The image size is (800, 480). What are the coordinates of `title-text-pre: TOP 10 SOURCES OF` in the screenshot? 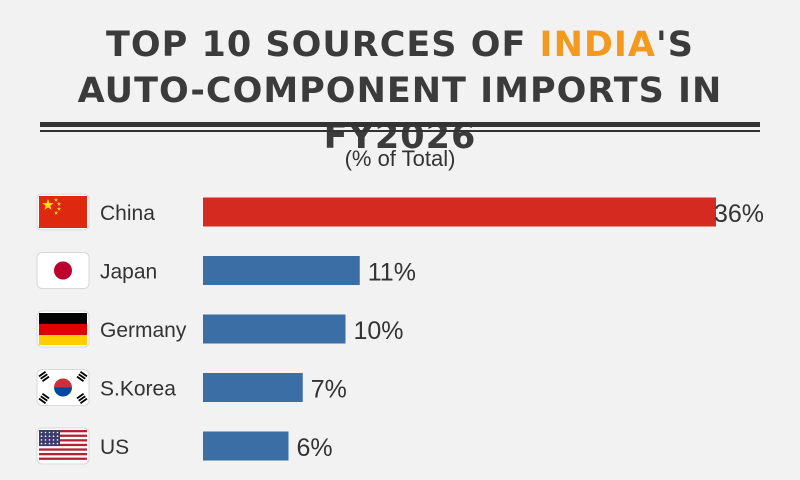 It's located at (323, 45).